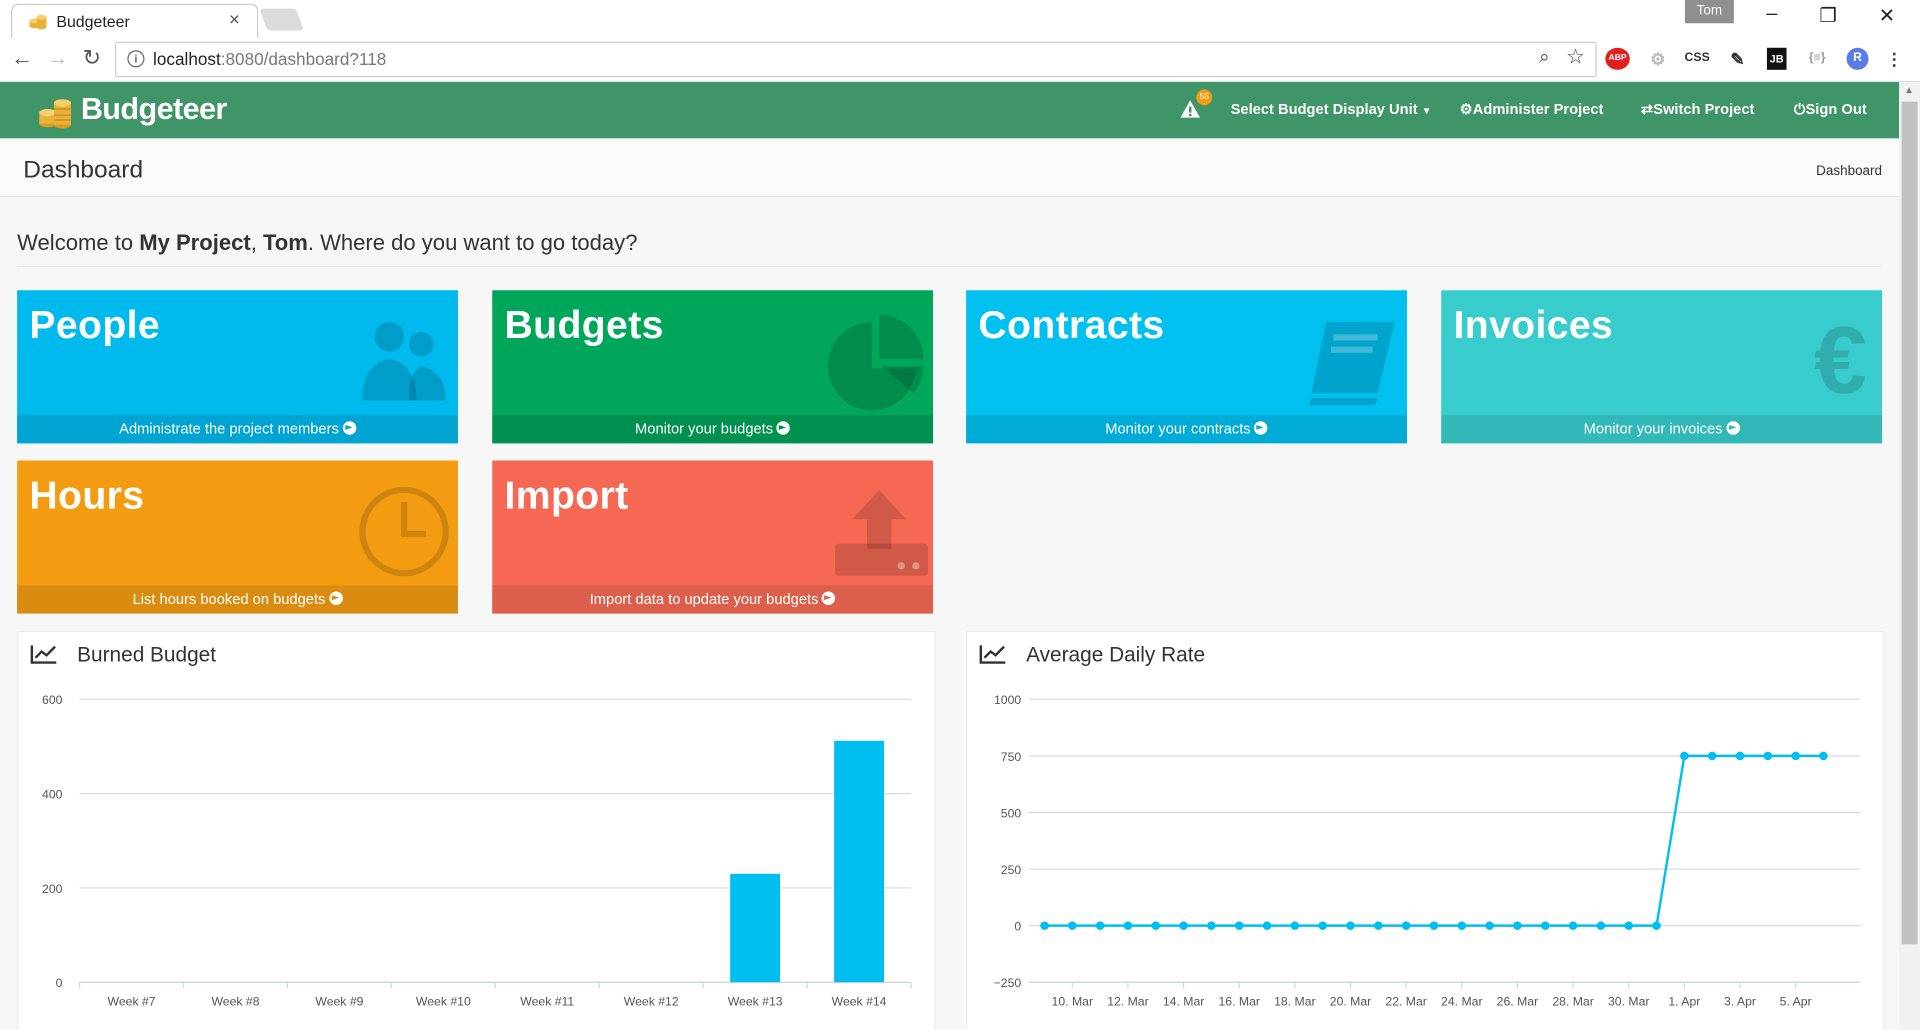 The height and width of the screenshot is (1030, 1920). What do you see at coordinates (282, 19) in the screenshot?
I see `new-tab-button` at bounding box center [282, 19].